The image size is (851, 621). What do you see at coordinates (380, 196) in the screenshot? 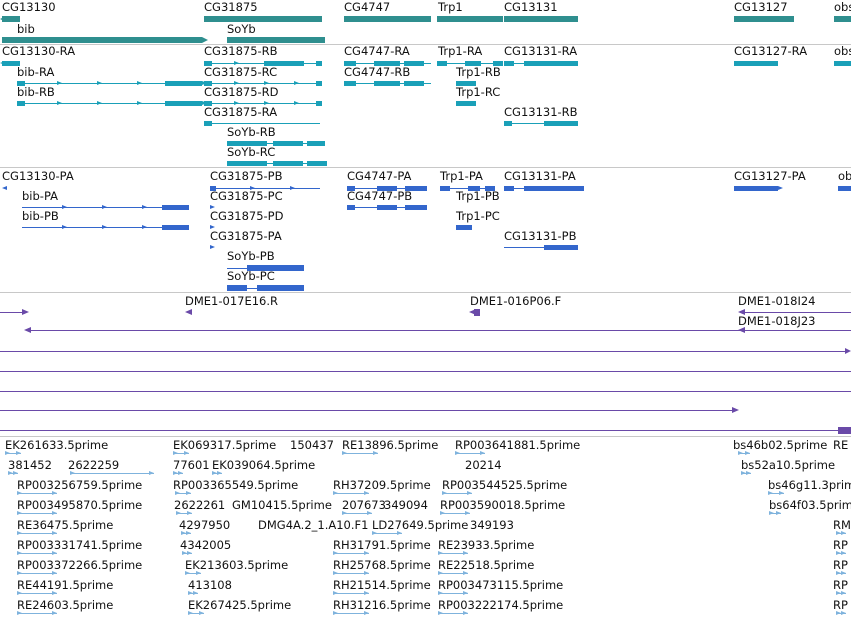
I see `protein-label-cg4747-pb: CG4747-PB` at bounding box center [380, 196].